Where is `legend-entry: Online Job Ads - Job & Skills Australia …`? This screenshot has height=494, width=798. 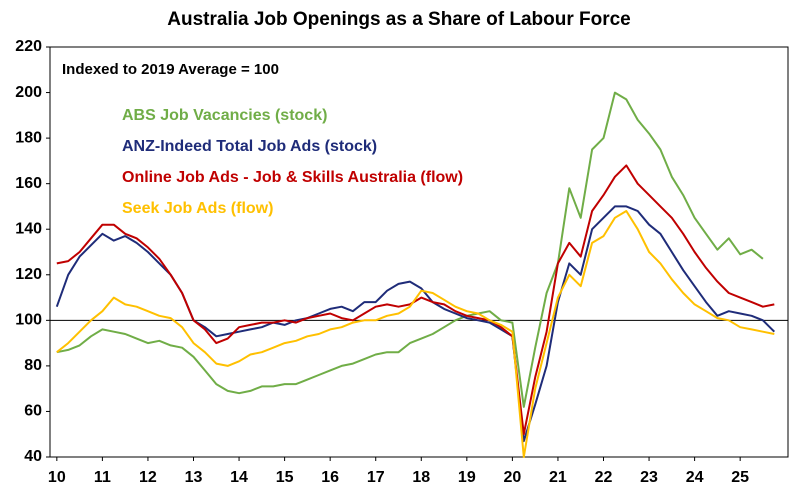 legend-entry: Online Job Ads - Job & Skills Australia … is located at coordinates (292, 177).